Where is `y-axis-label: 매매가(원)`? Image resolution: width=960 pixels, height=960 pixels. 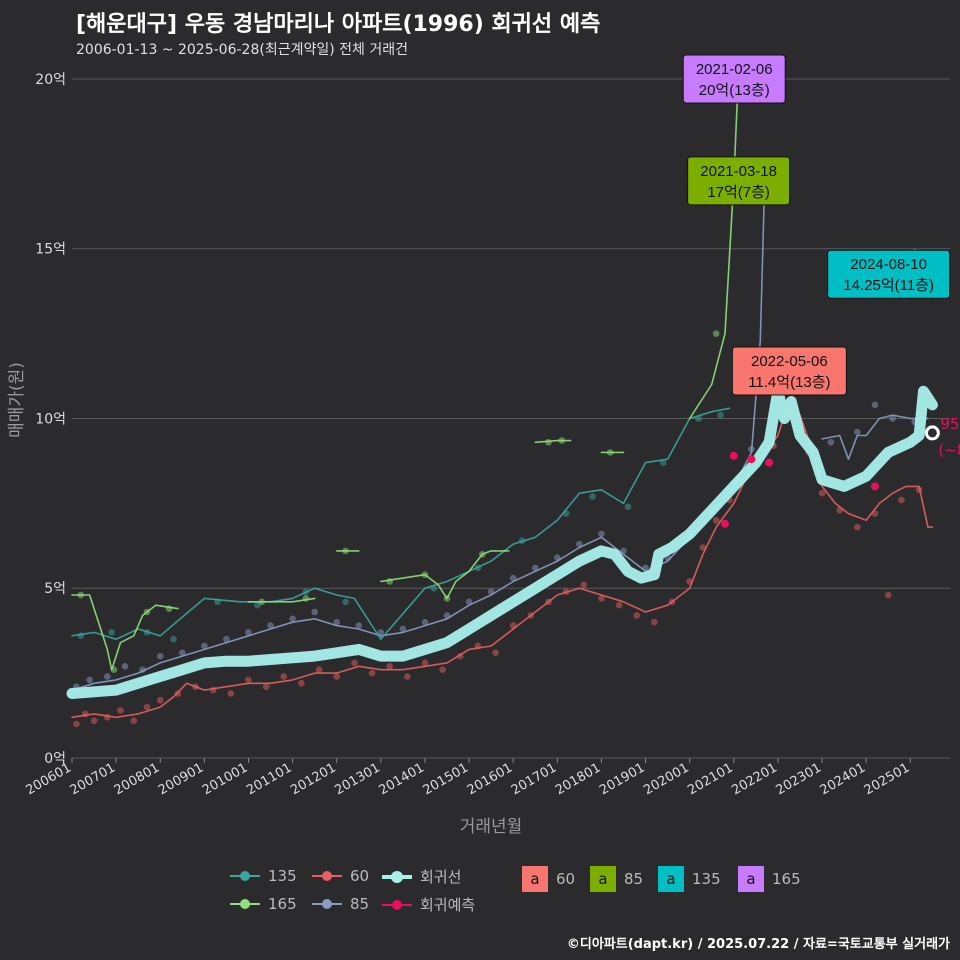 y-axis-label: 매매가(원) is located at coordinates (17, 400).